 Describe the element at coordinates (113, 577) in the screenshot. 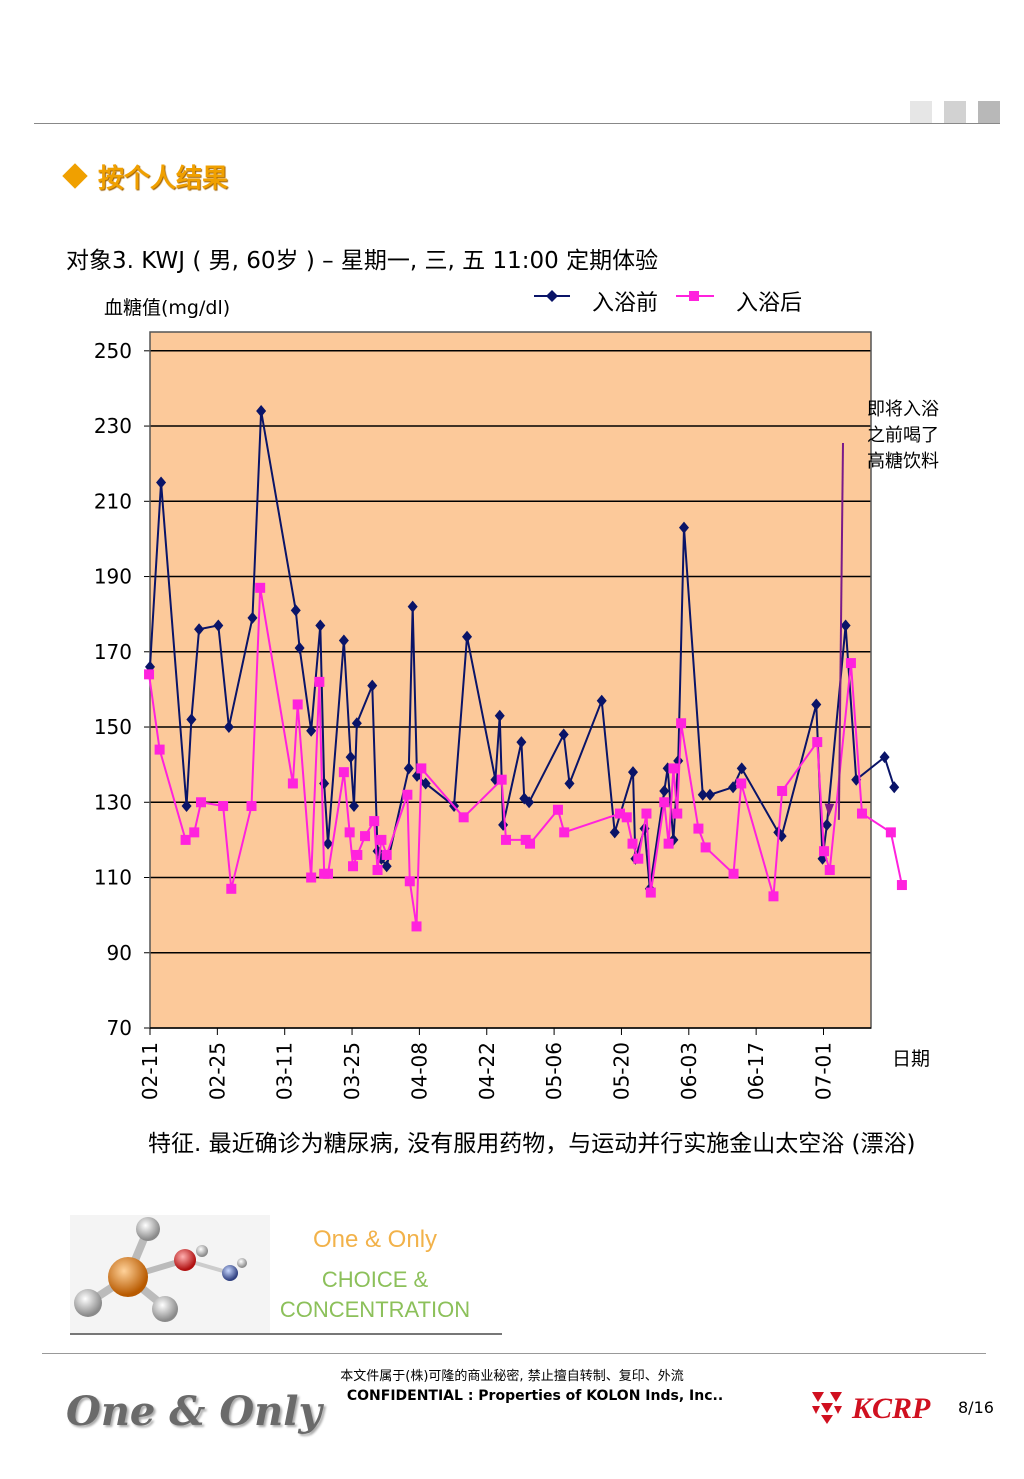

I see `y-tick-label: 190` at that location.